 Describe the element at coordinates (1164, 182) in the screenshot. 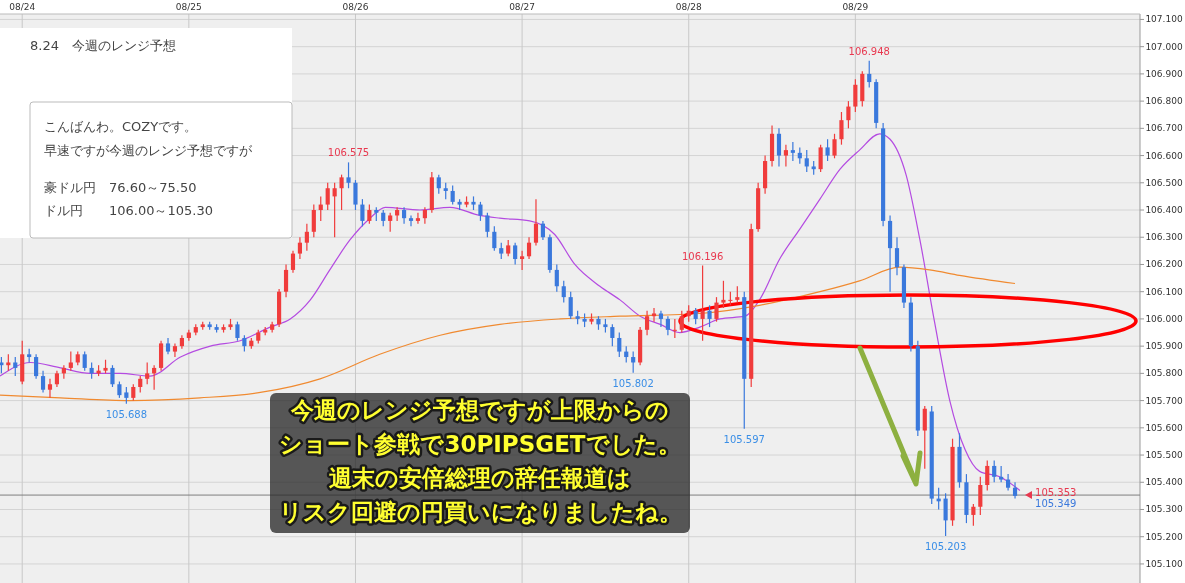

I see `y-tick-label: 106.500` at that location.